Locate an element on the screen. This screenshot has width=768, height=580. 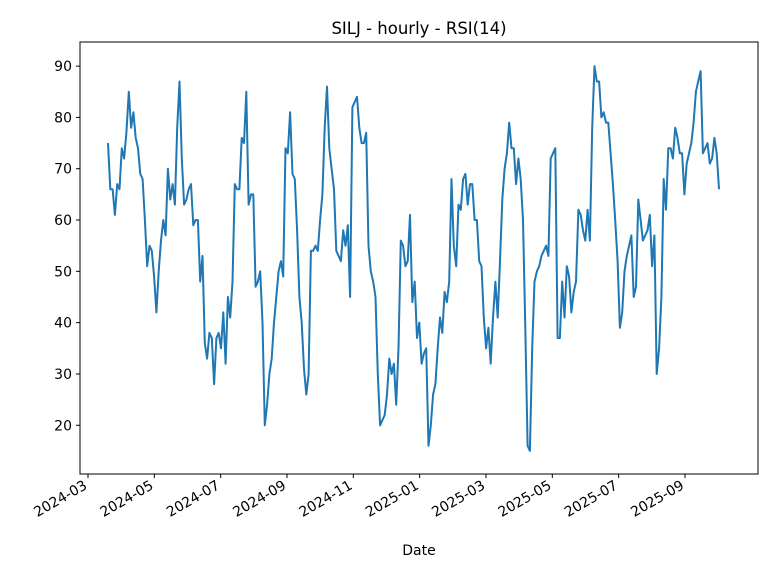
y-tick-label: 20 is located at coordinates (63, 426).